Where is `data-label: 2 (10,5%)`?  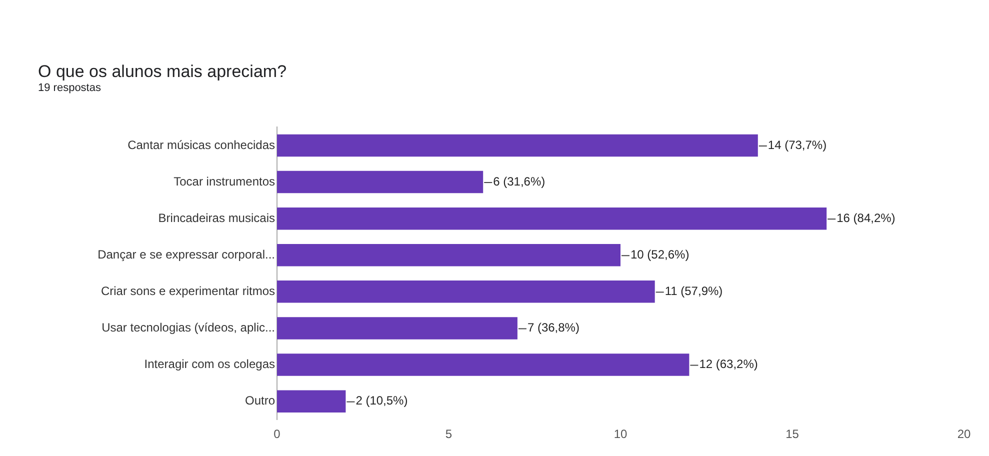 data-label: 2 (10,5%) is located at coordinates (382, 401).